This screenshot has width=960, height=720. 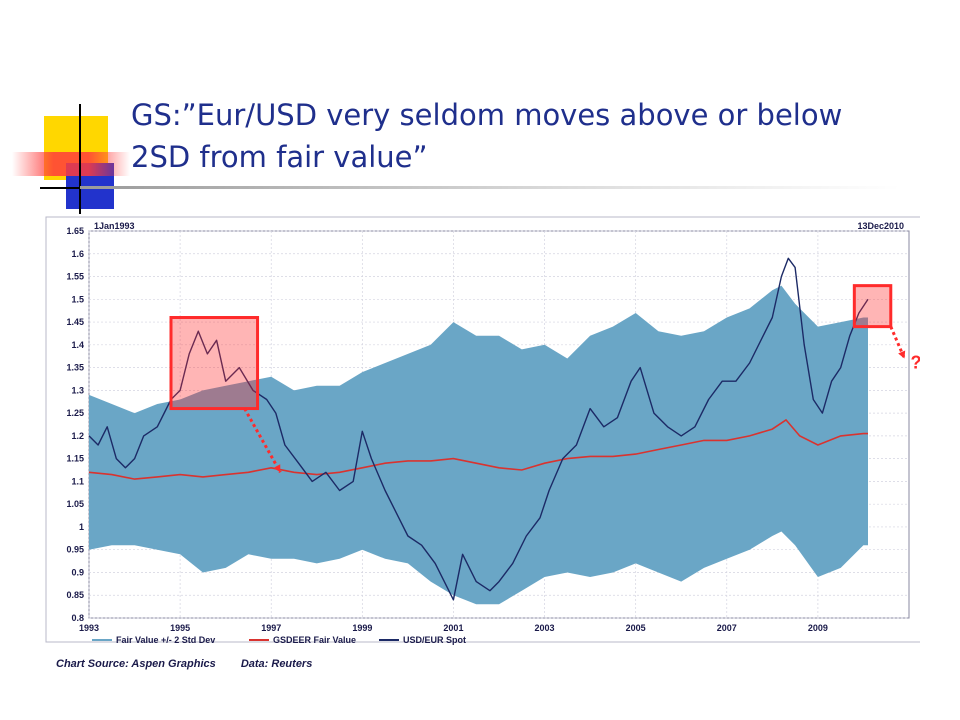 What do you see at coordinates (818, 628) in the screenshot?
I see `x-tick-label: 2009` at bounding box center [818, 628].